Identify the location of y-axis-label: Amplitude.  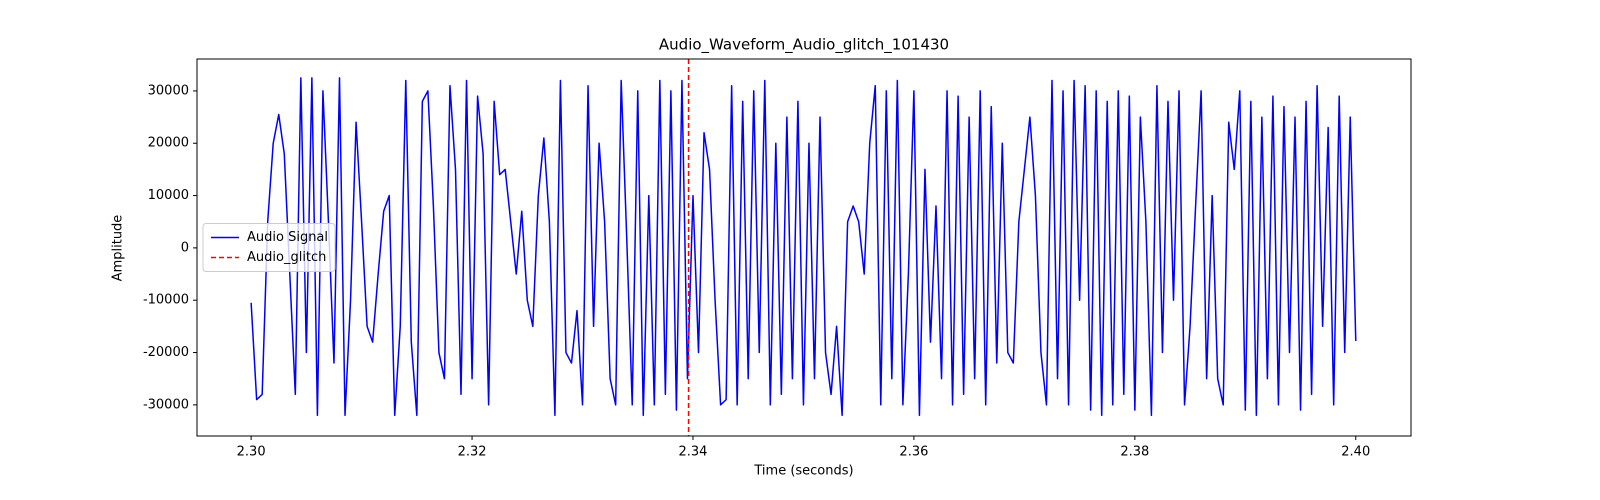
(118, 248).